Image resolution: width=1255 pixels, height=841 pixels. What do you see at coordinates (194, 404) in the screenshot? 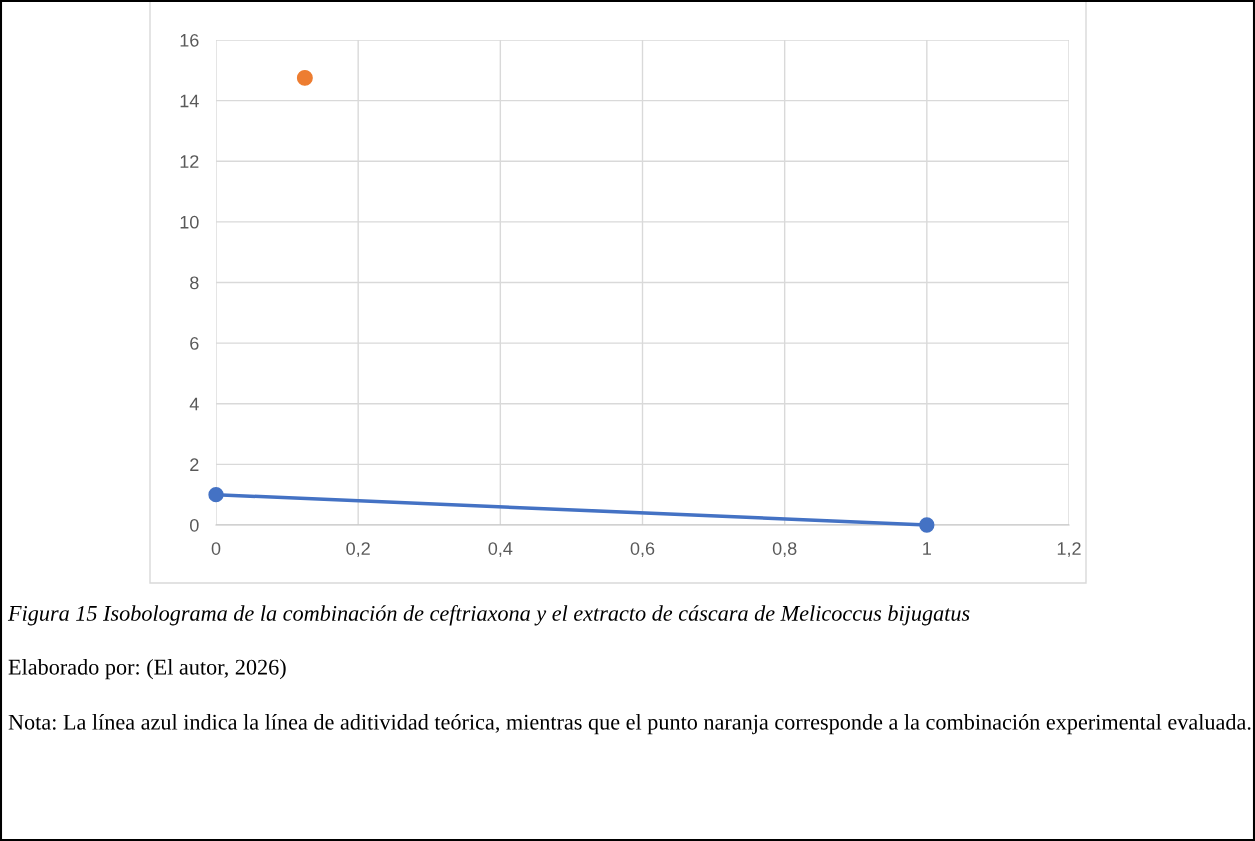
I see `y-tick-label: 4` at bounding box center [194, 404].